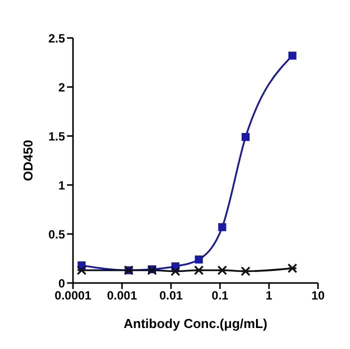  Describe the element at coordinates (171, 295) in the screenshot. I see `x-tick-label: 0.01` at that location.